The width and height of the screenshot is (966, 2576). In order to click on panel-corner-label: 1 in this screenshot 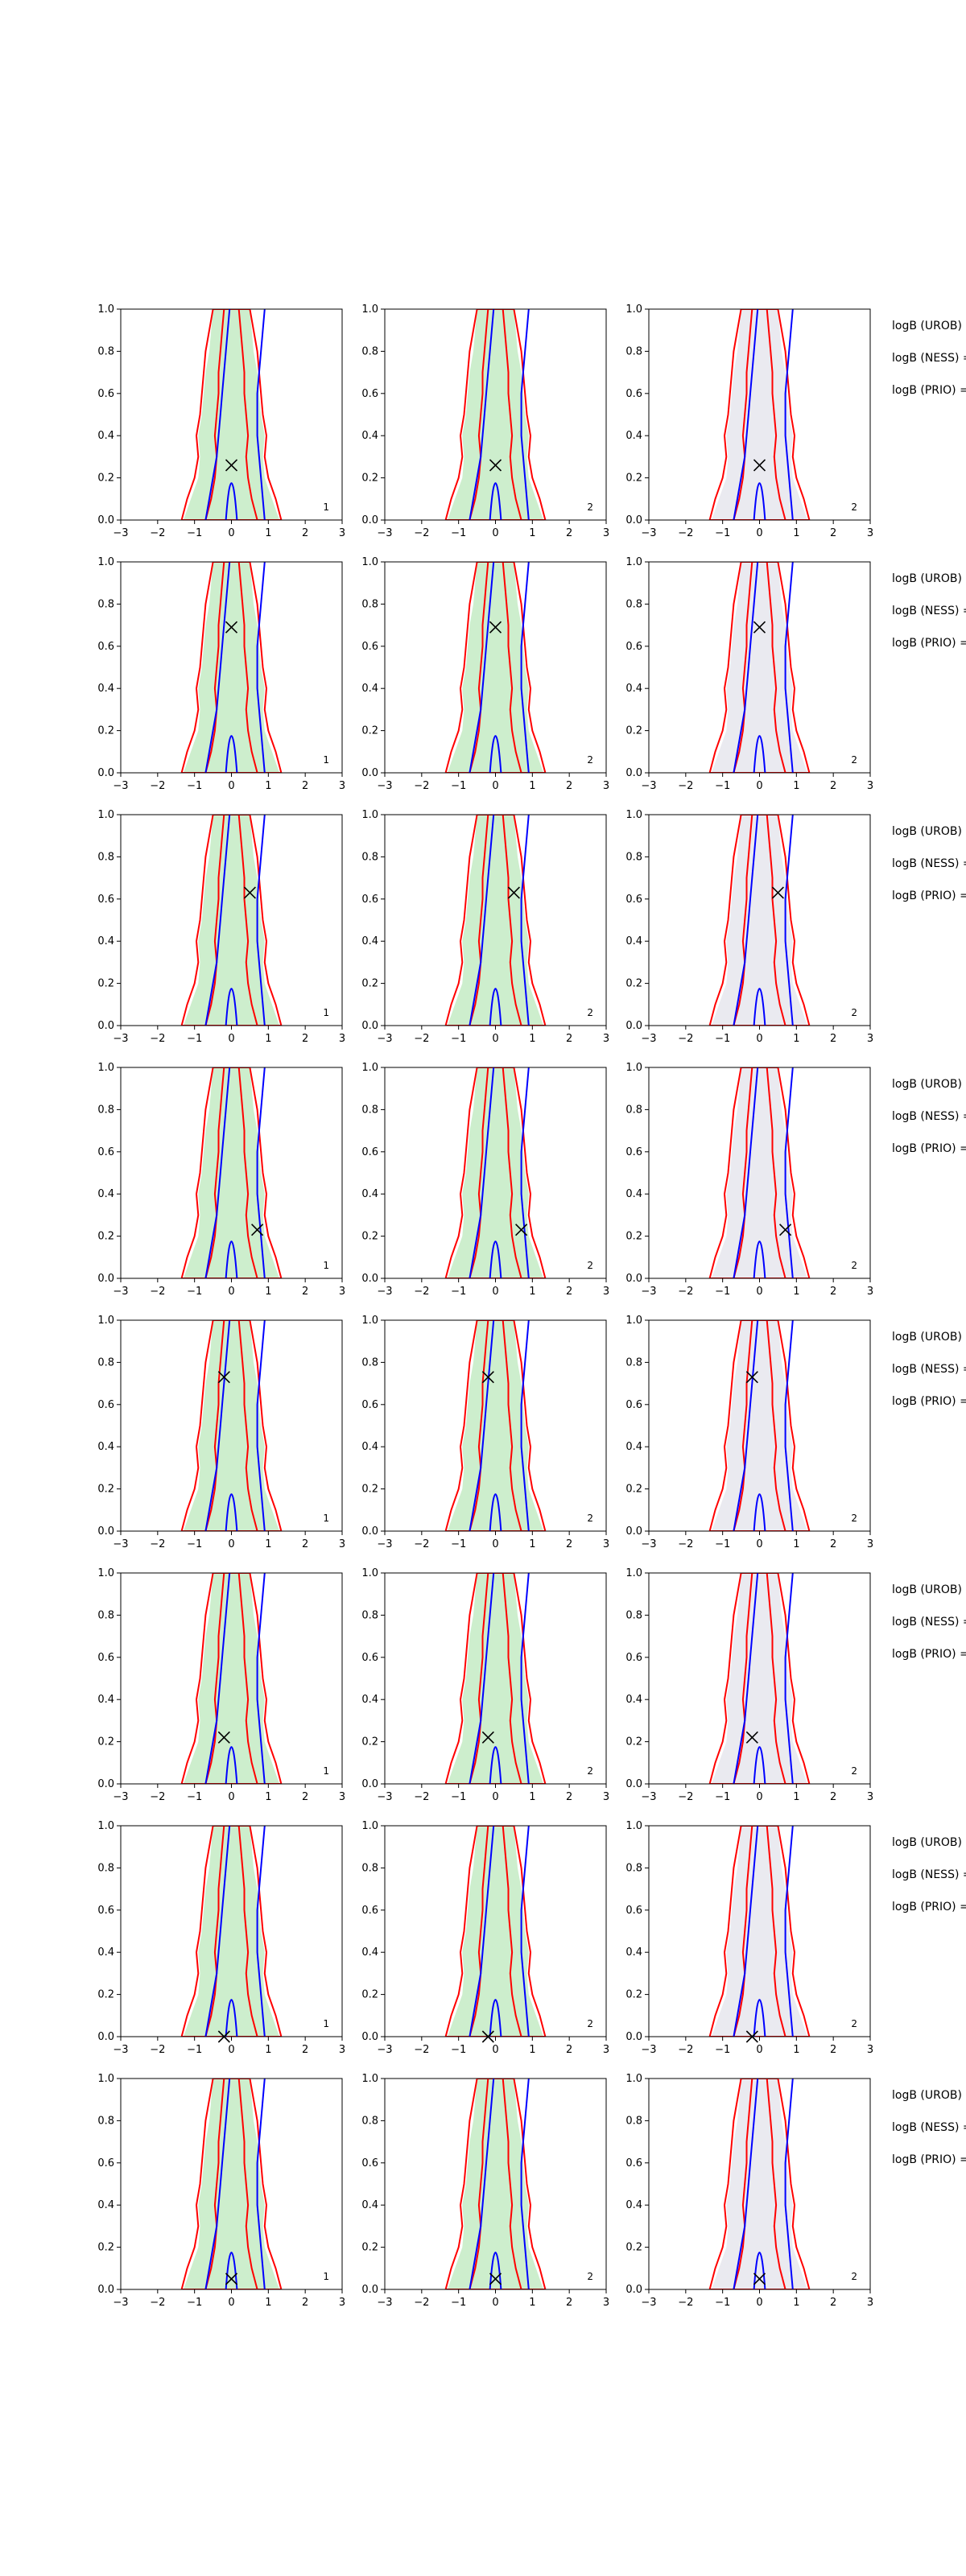, I will do `click(326, 2023)`.